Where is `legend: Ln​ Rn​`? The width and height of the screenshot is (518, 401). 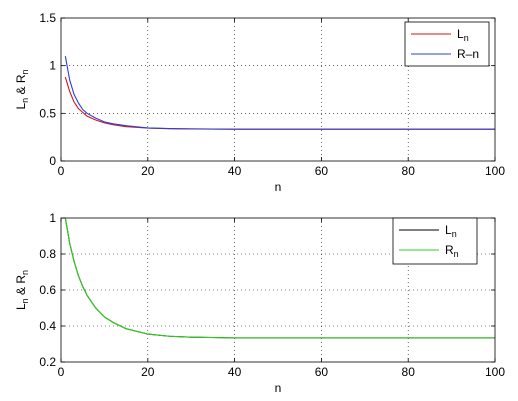 legend: Ln​ Rn​ is located at coordinates (435, 241).